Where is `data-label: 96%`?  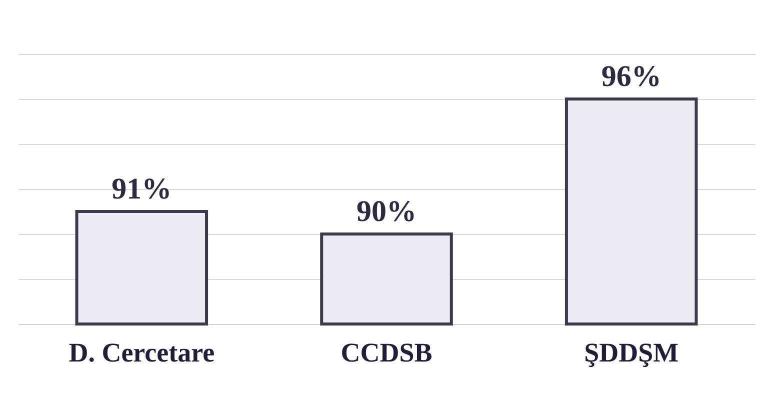 data-label: 96% is located at coordinates (631, 76).